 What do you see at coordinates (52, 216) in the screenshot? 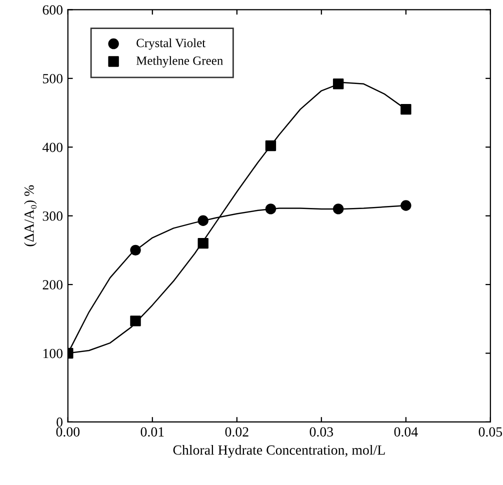
I see `y-tick-label: 300` at bounding box center [52, 216].